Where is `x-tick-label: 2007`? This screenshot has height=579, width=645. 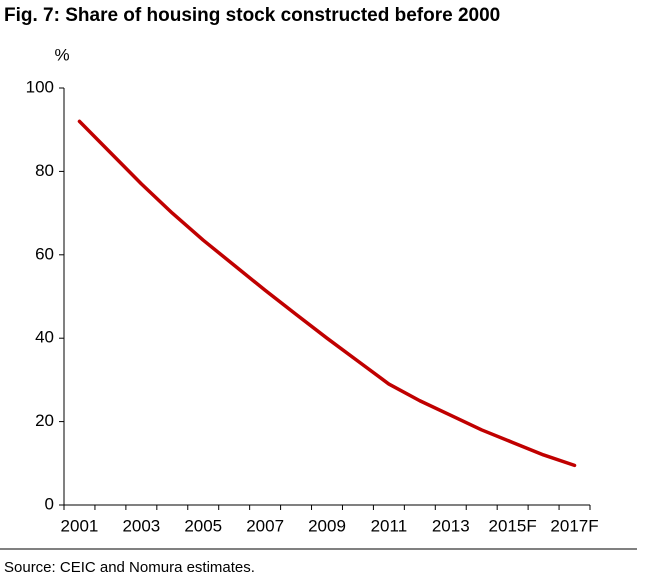 x-tick-label: 2007 is located at coordinates (265, 525).